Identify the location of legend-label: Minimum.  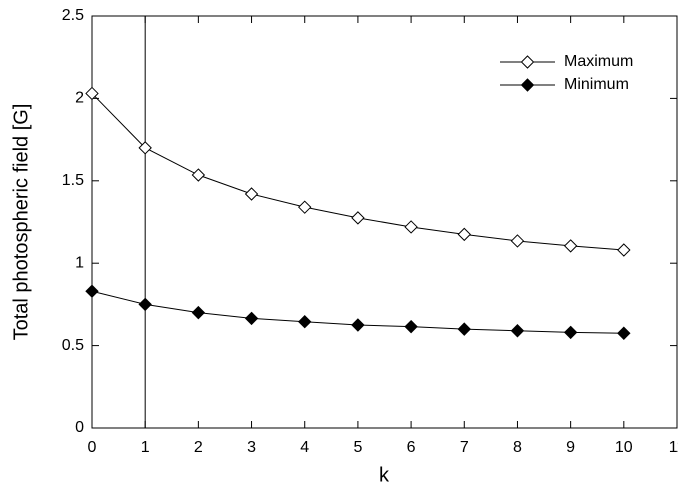
(596, 84).